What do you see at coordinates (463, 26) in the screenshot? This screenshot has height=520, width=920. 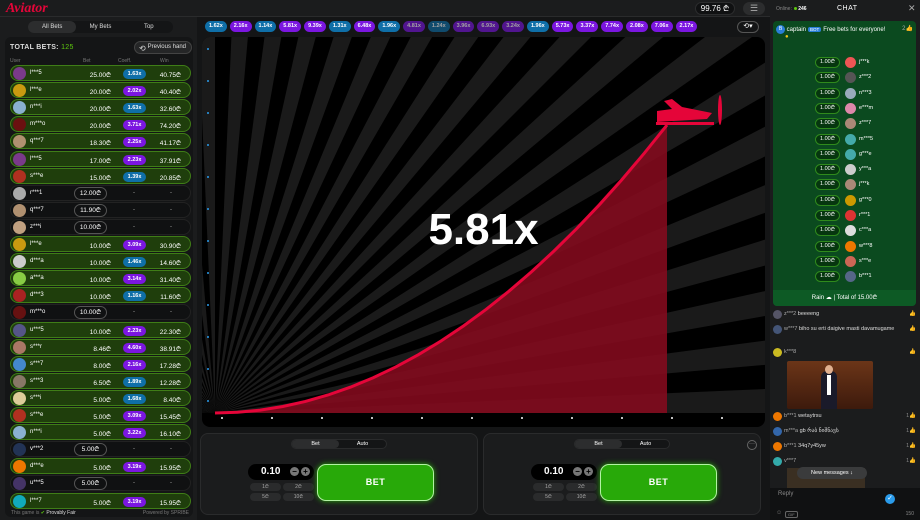 I see `history-multiplier: 3.96x` at bounding box center [463, 26].